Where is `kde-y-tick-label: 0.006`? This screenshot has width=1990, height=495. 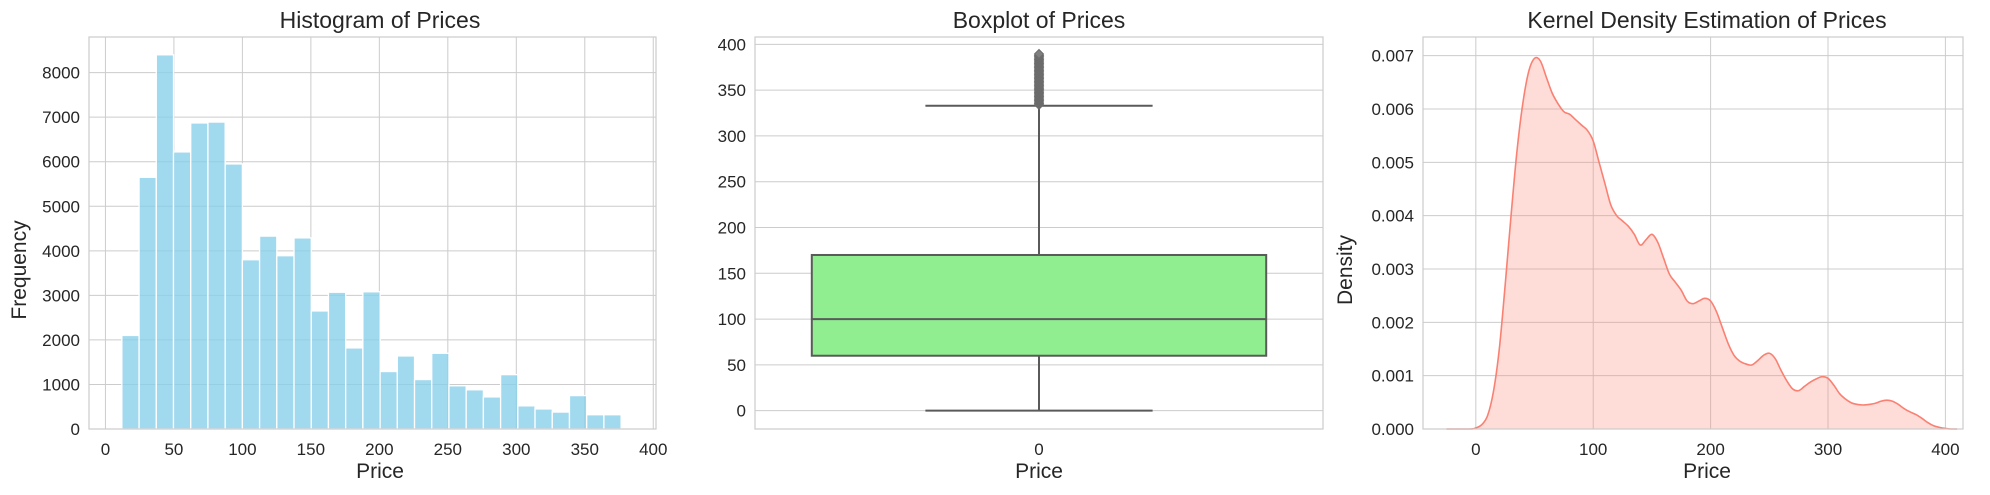
kde-y-tick-label: 0.006 is located at coordinates (1392, 109).